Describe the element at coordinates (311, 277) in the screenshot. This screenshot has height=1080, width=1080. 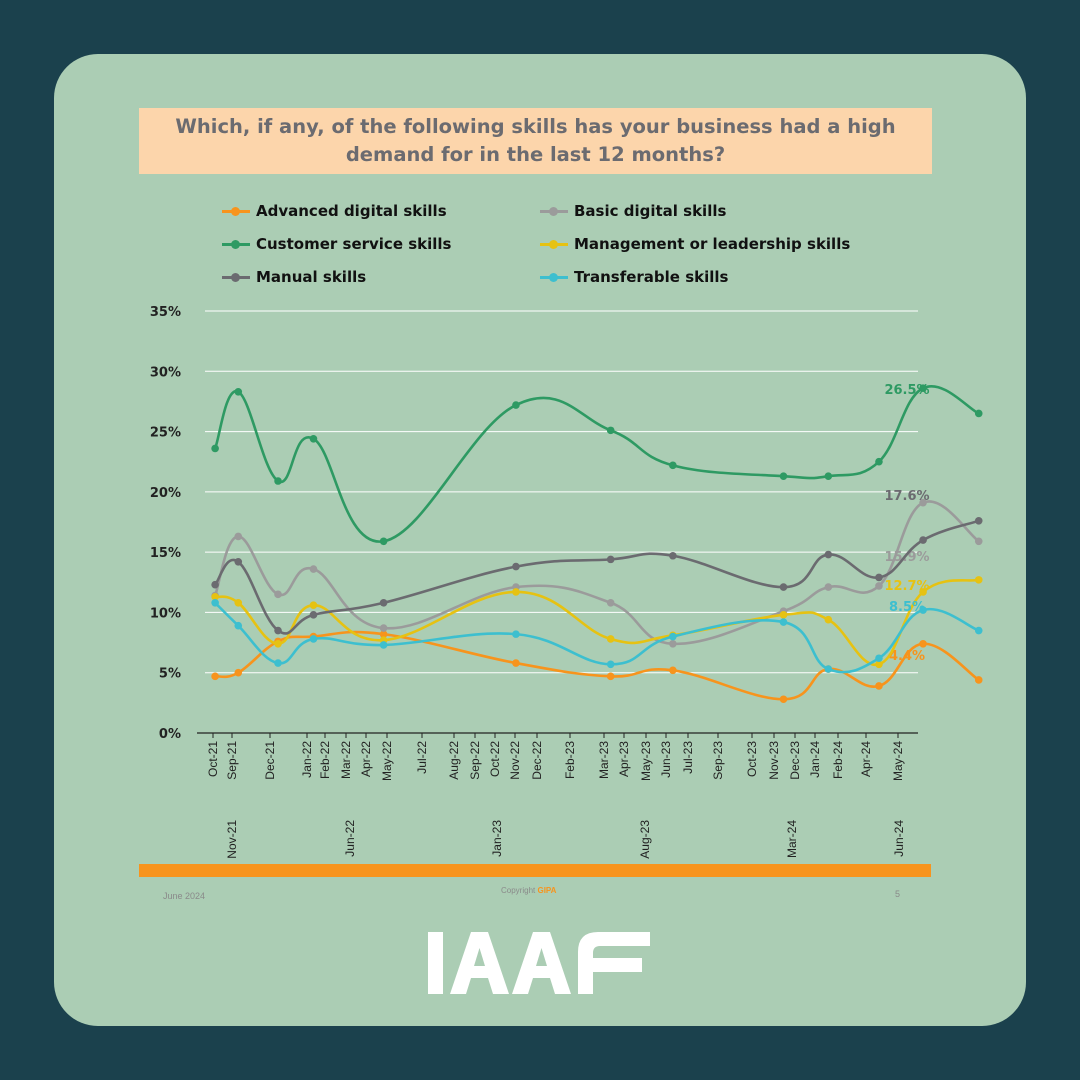
I see `legend-label: Manual skills` at that location.